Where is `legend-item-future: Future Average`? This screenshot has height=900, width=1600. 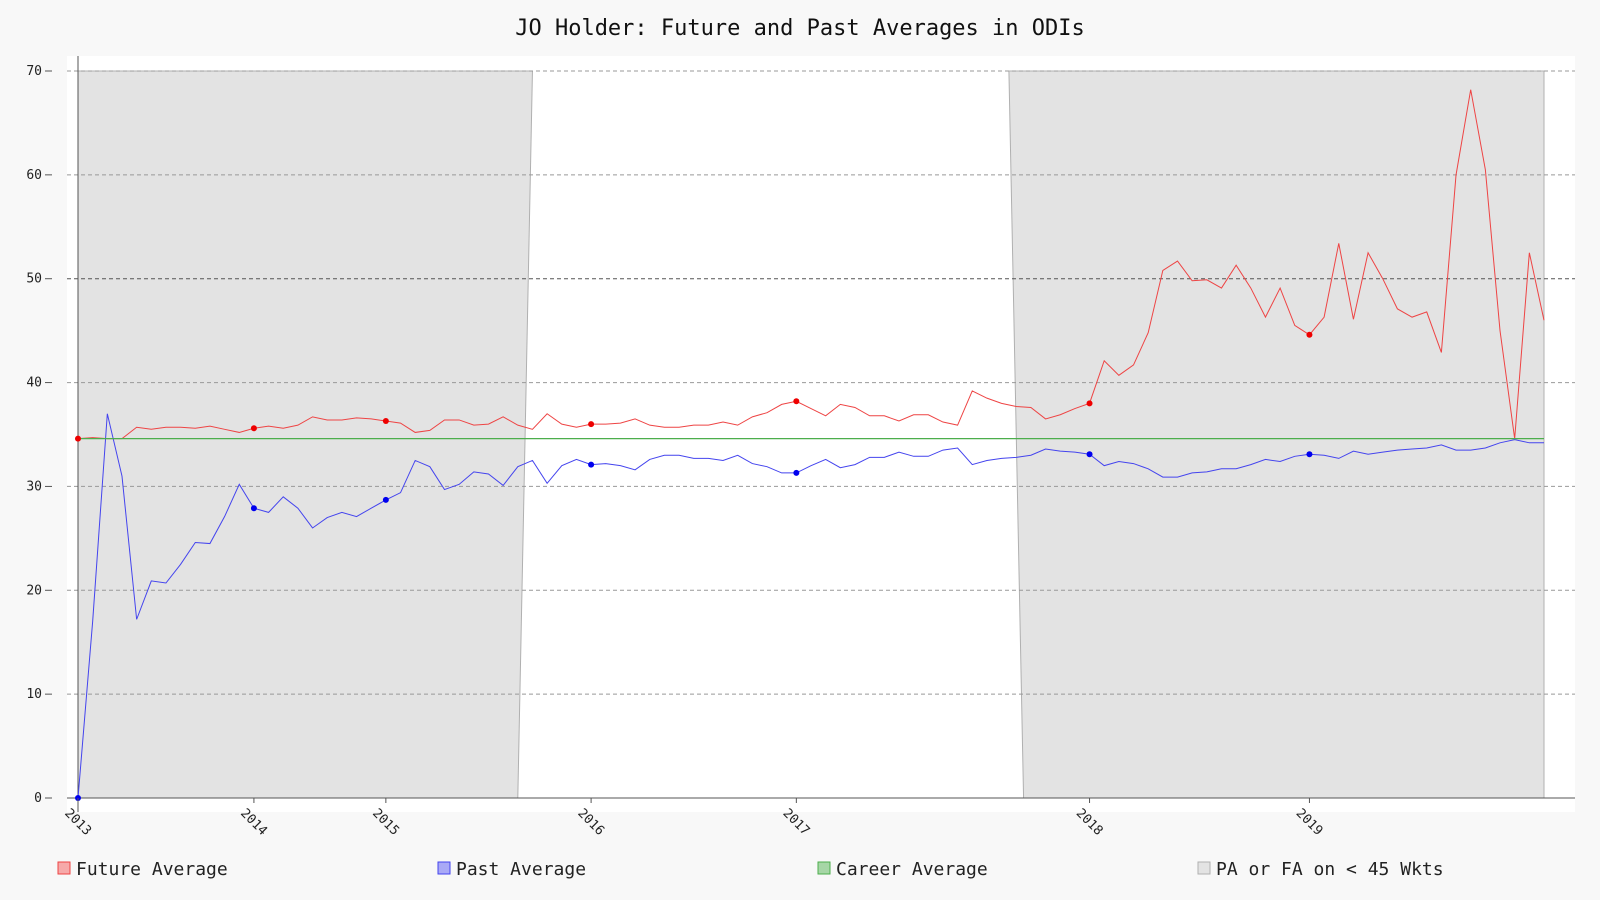
legend-item-future: Future Average is located at coordinates (142, 869).